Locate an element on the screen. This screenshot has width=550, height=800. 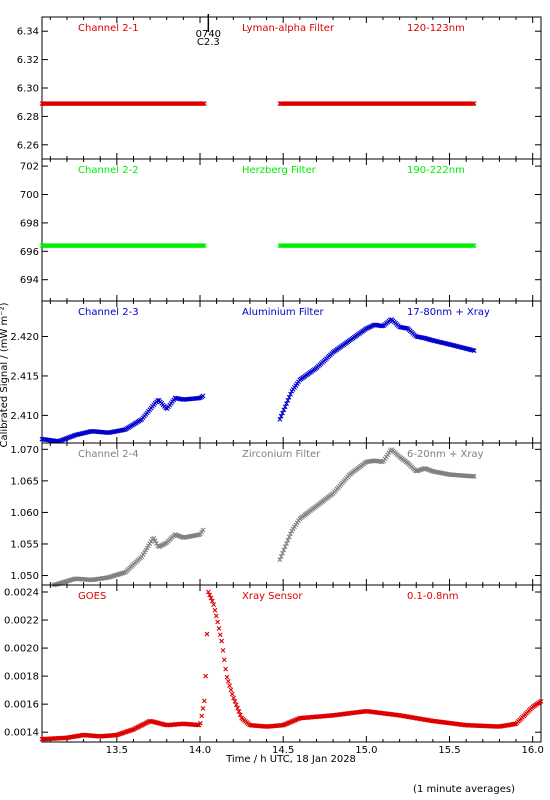
panel-filter-name: Lyman-alpha Filter is located at coordinates (288, 28).